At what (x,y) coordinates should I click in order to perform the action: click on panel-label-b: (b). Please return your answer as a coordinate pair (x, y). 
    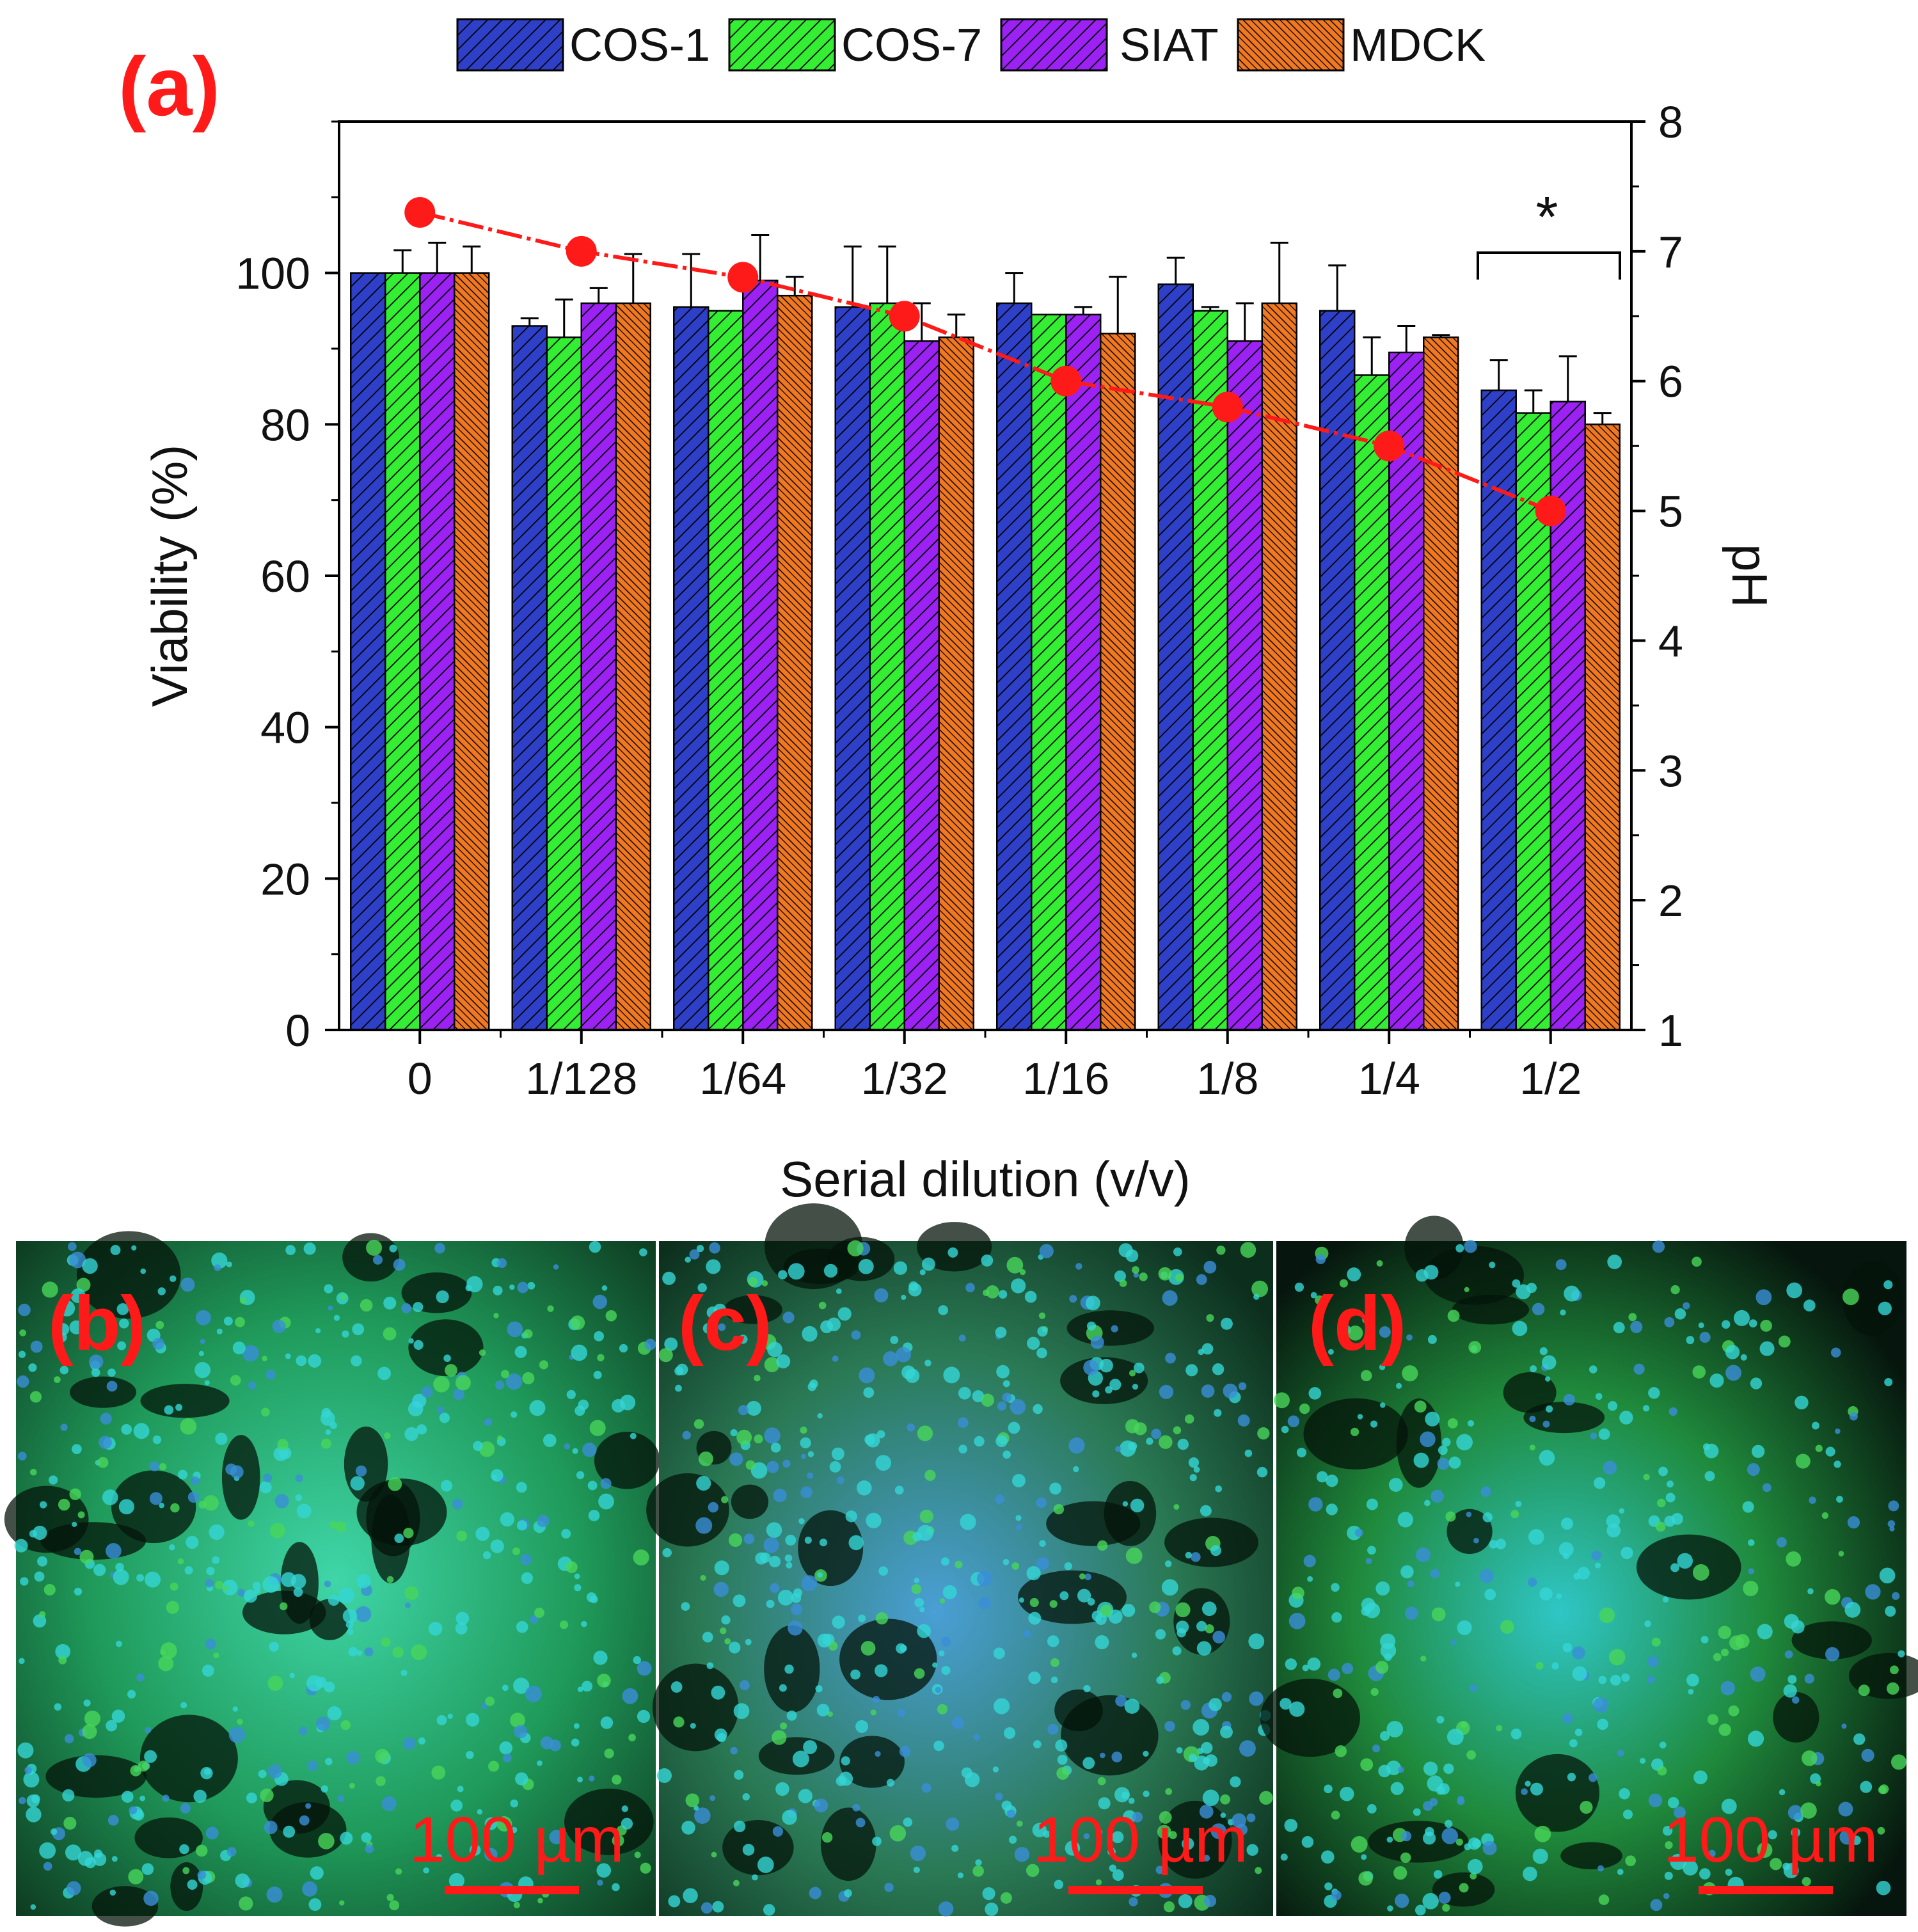
    Looking at the image, I should click on (97, 1323).